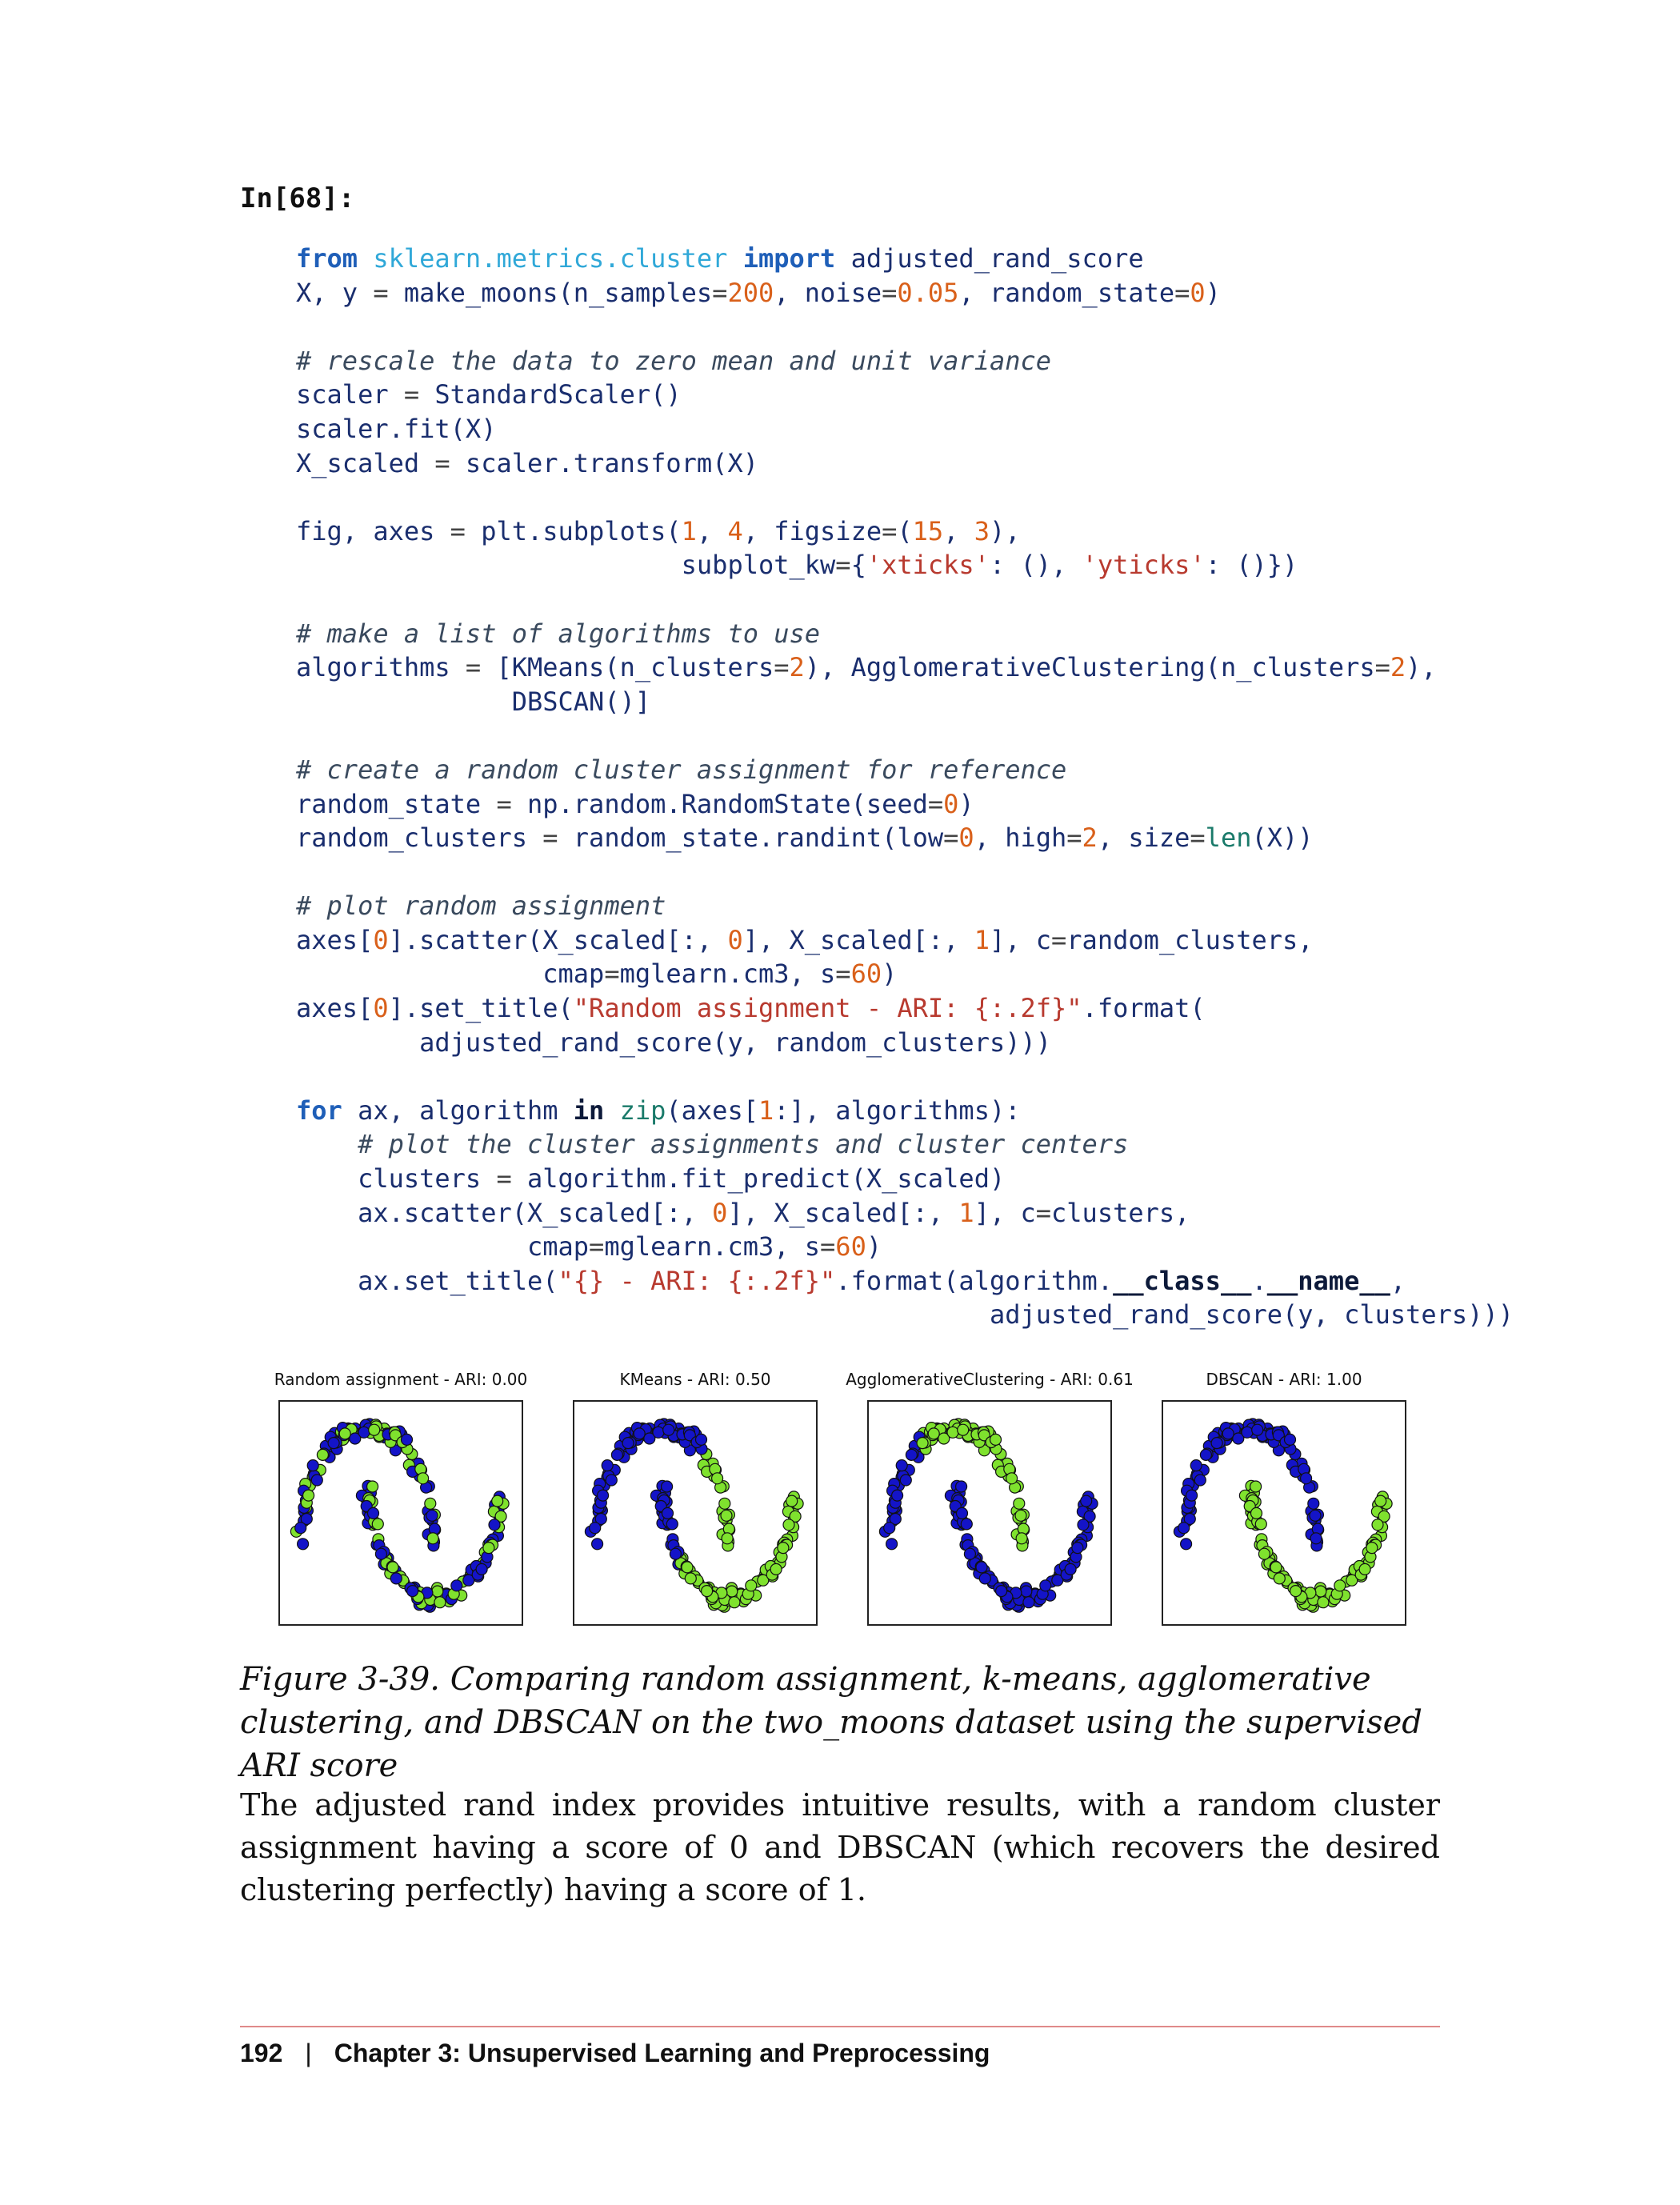  What do you see at coordinates (419, 838) in the screenshot?
I see `code-token: random_clusters` at bounding box center [419, 838].